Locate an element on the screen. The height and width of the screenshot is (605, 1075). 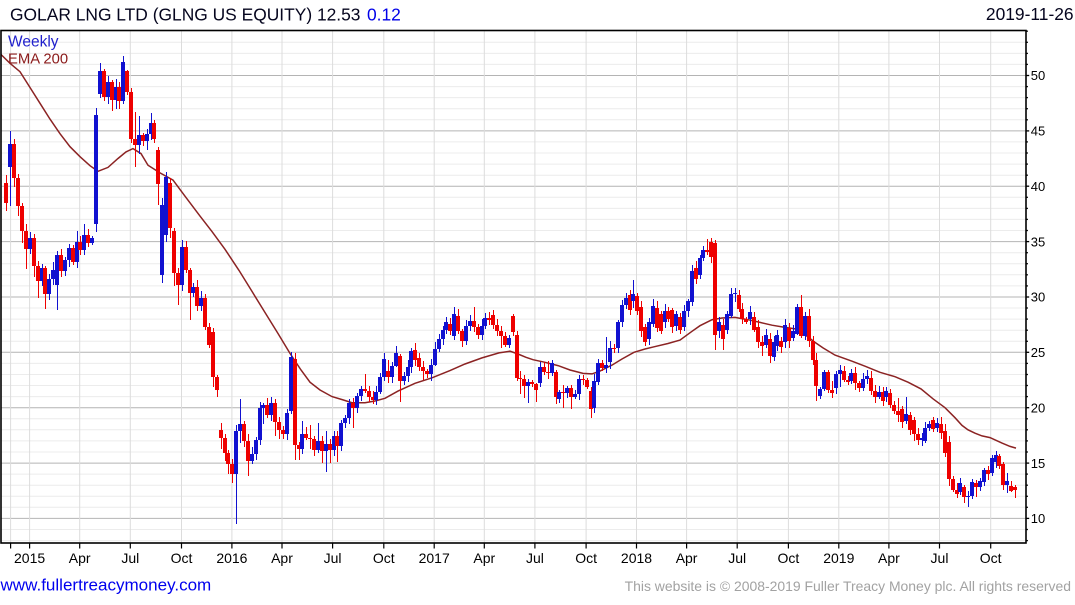
svg-text: 10 is located at coordinates (1038, 518).